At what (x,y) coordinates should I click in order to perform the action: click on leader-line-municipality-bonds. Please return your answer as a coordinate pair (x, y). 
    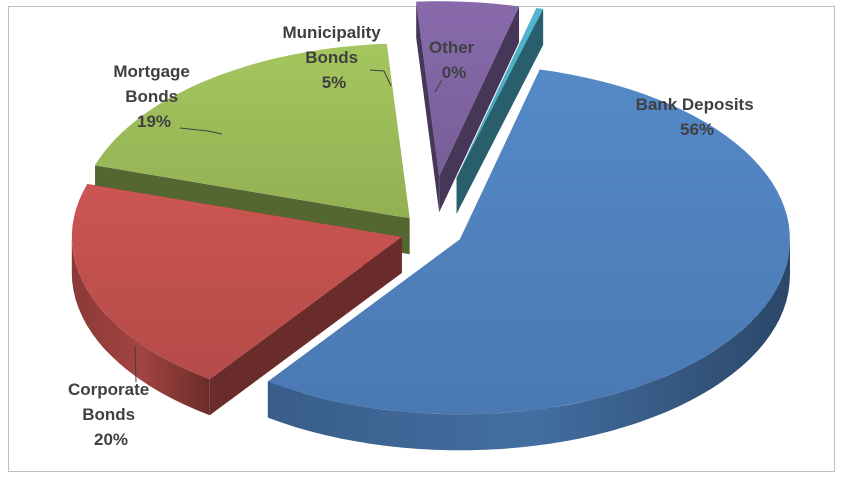
    Looking at the image, I should click on (380, 78).